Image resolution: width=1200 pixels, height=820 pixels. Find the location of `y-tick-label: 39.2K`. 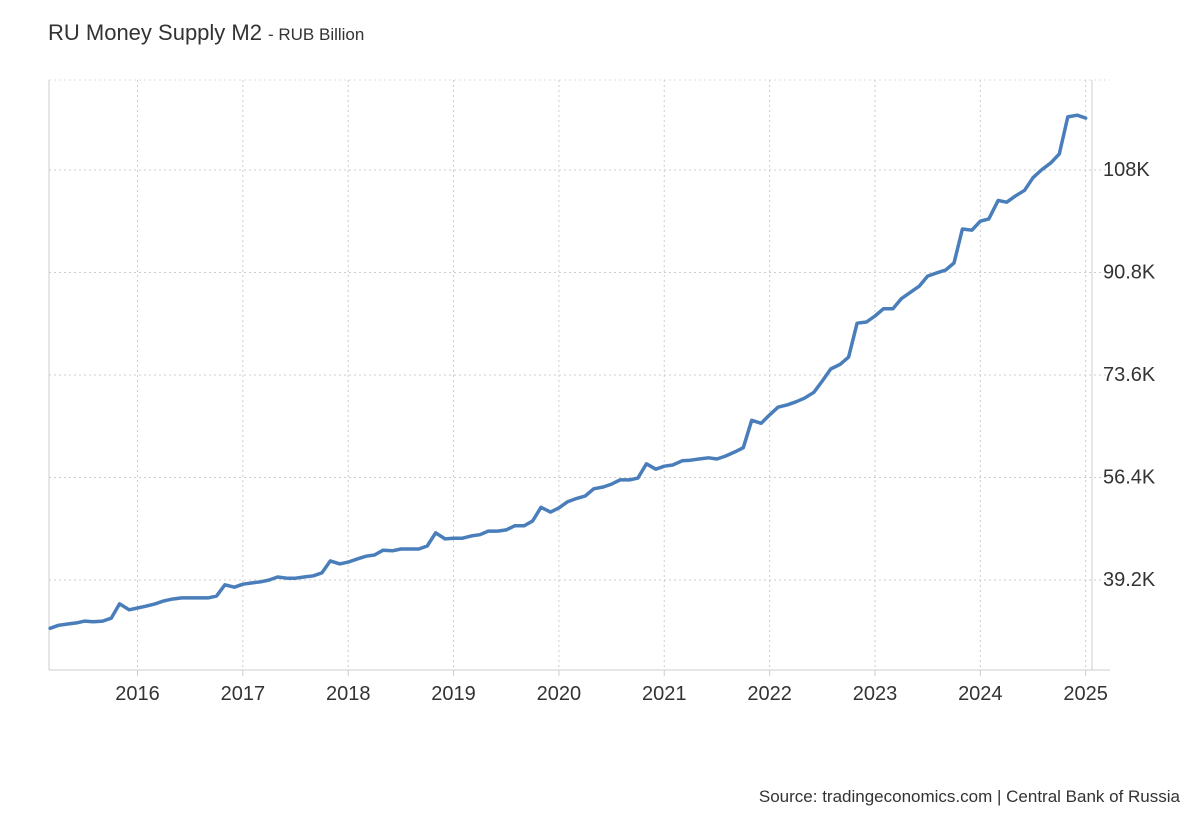

y-tick-label: 39.2K is located at coordinates (1129, 580).